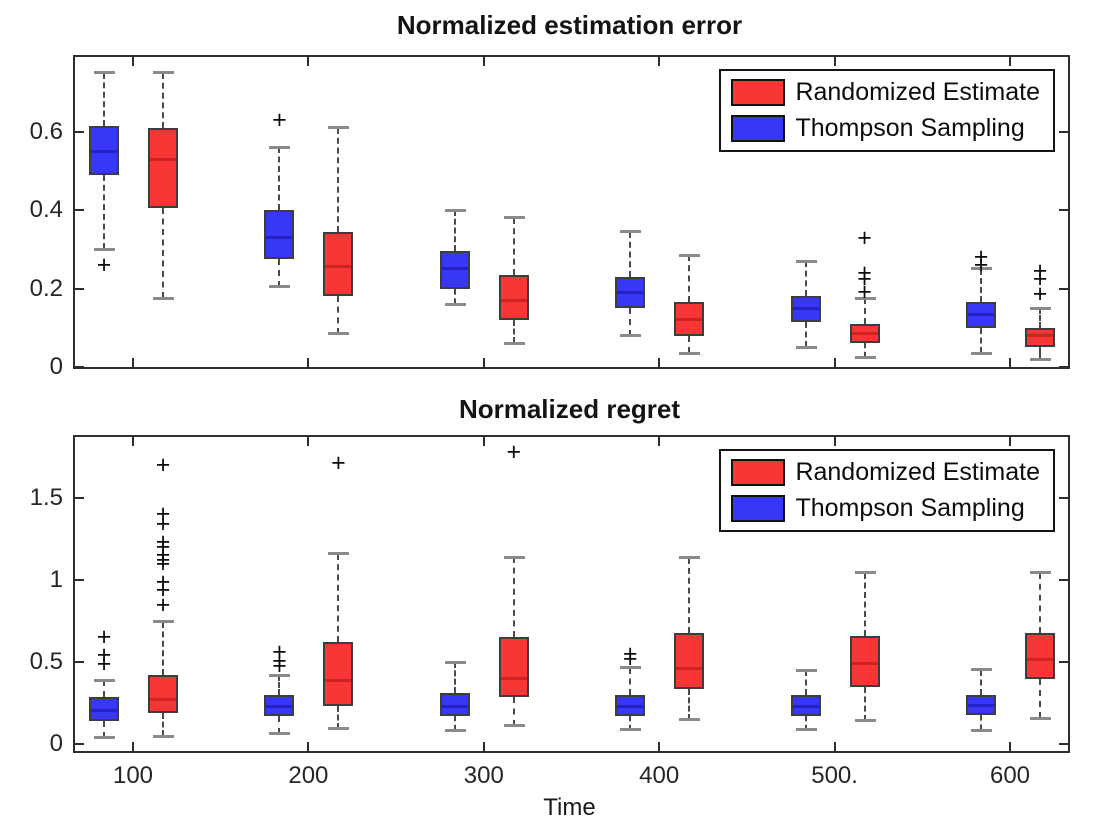 This screenshot has width=1120, height=840. What do you see at coordinates (56, 580) in the screenshot?
I see `y-tick-label: 1` at bounding box center [56, 580].